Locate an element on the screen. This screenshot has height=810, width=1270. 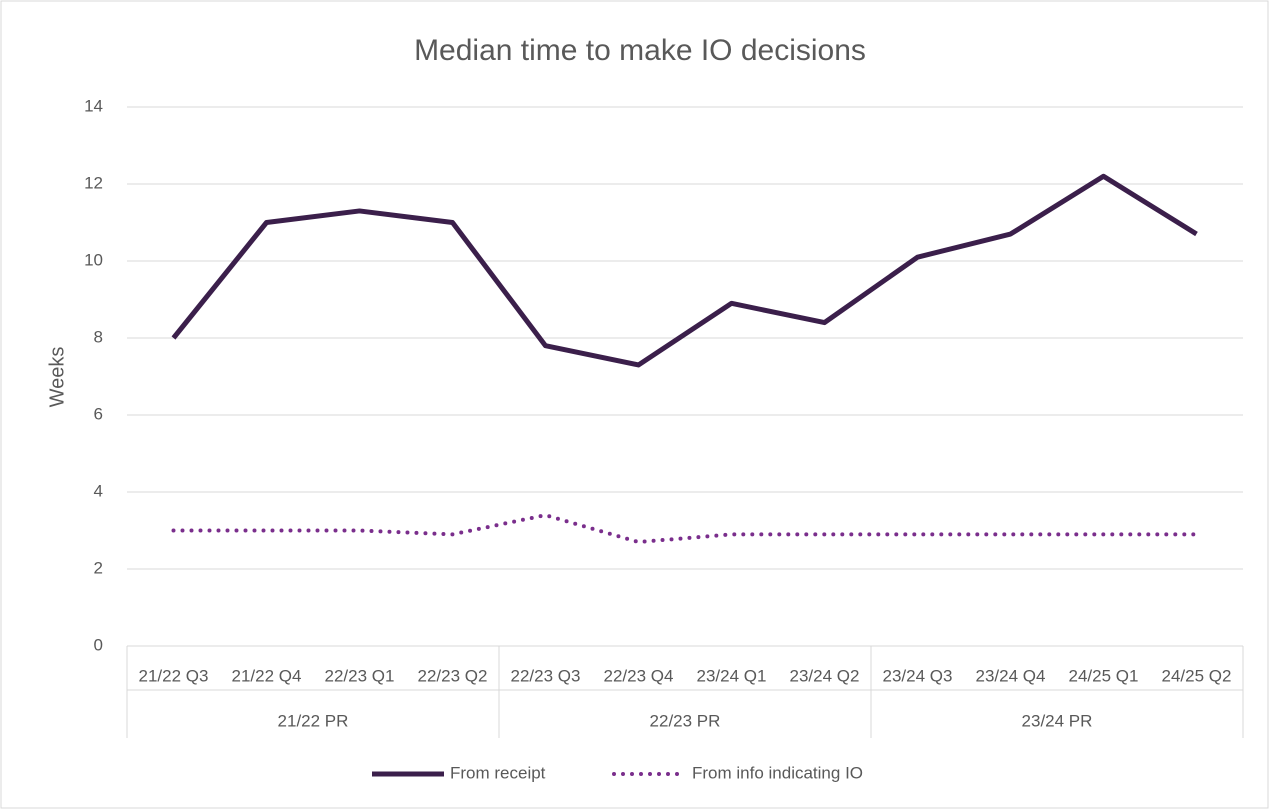
legend-label: From receipt is located at coordinates (498, 772).